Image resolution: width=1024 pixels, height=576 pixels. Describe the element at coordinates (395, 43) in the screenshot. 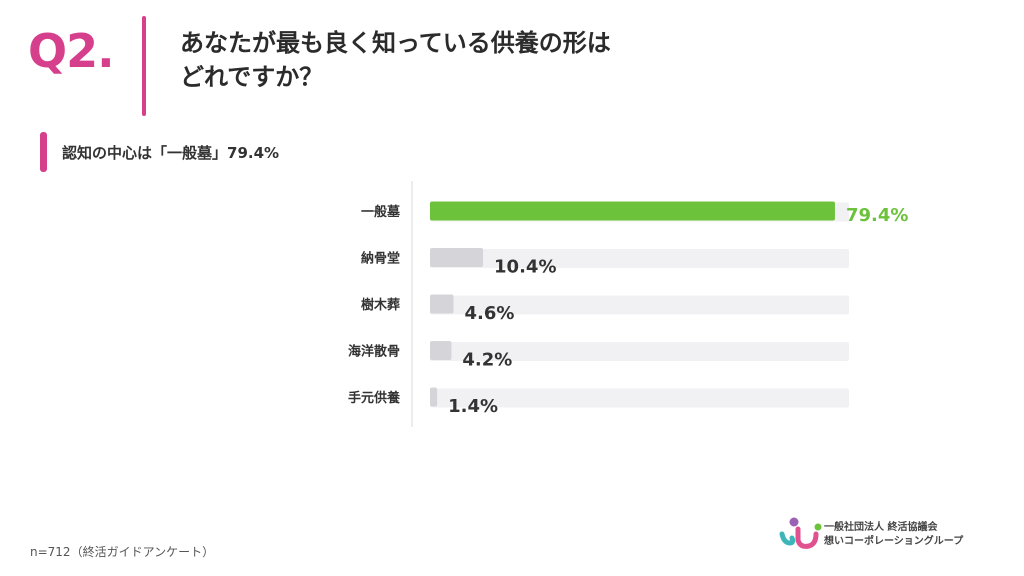

I see `question-title-line1: あなたが最も良く知っている供養の形は` at that location.